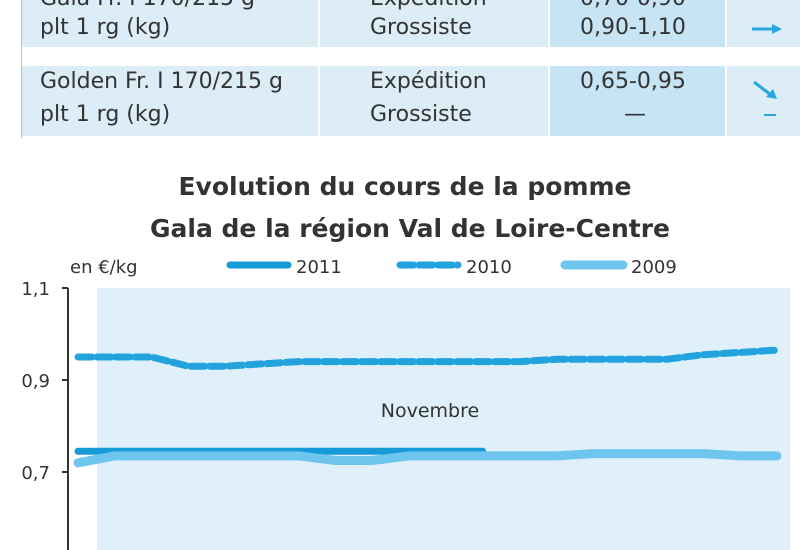  What do you see at coordinates (762, 88) in the screenshot?
I see `arrow-down` at bounding box center [762, 88].